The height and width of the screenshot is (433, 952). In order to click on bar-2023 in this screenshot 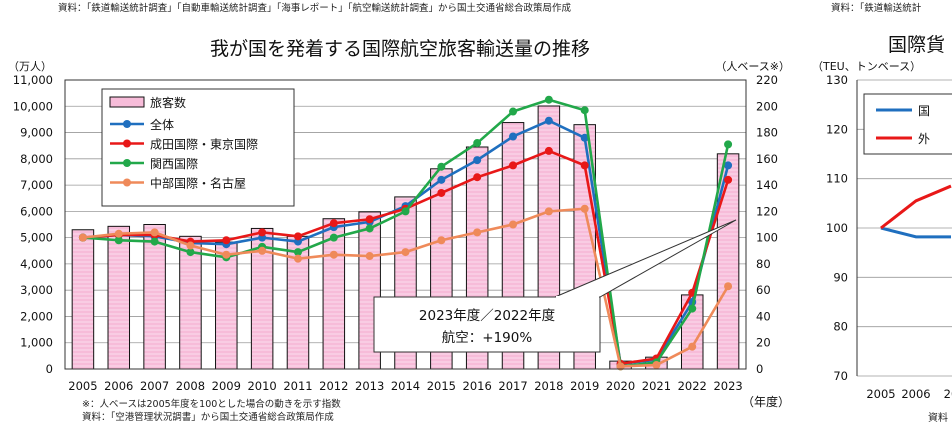, I will do `click(728, 261)`.